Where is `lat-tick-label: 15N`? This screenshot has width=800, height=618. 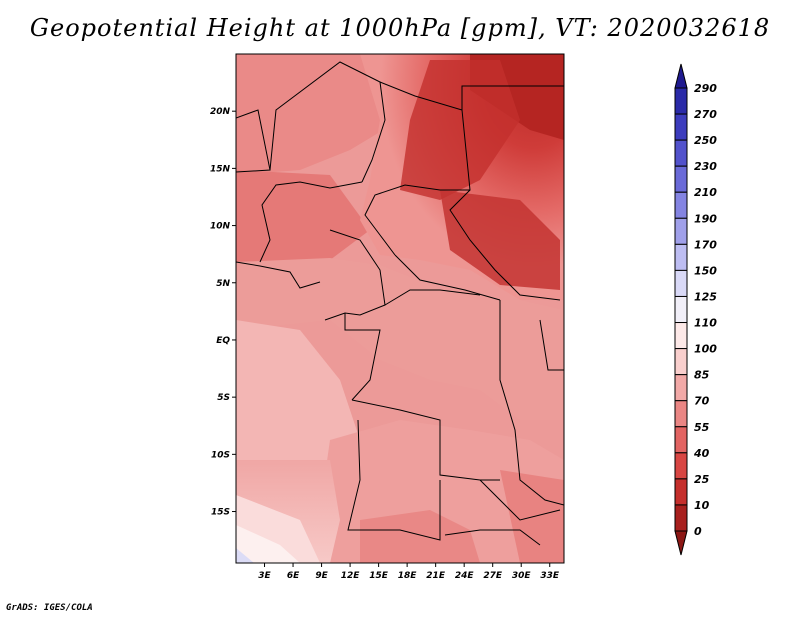 lat-tick-label: 15N is located at coordinates (220, 169).